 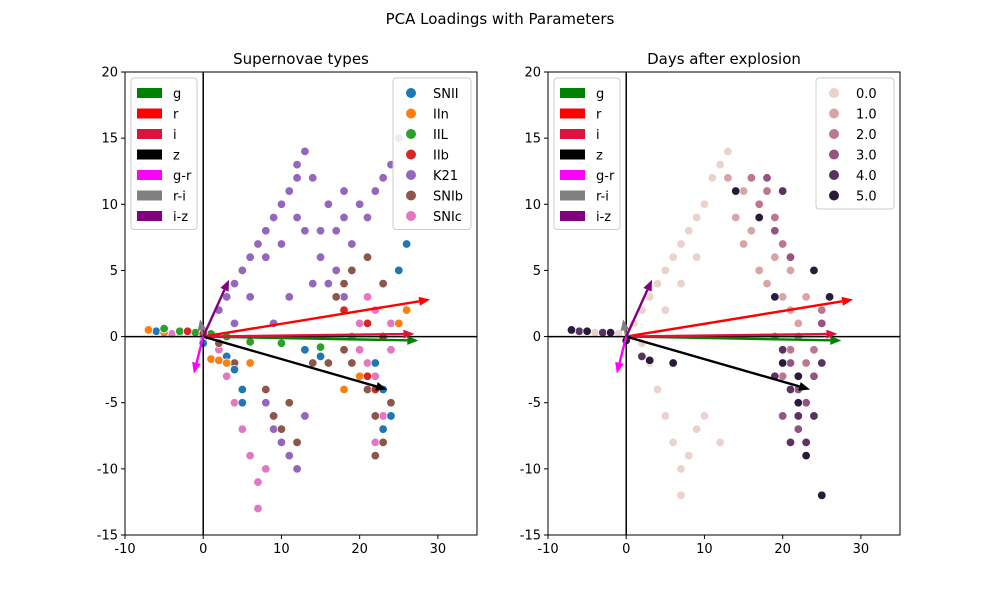 I want to click on svg-text: r, so click(x=599, y=115).